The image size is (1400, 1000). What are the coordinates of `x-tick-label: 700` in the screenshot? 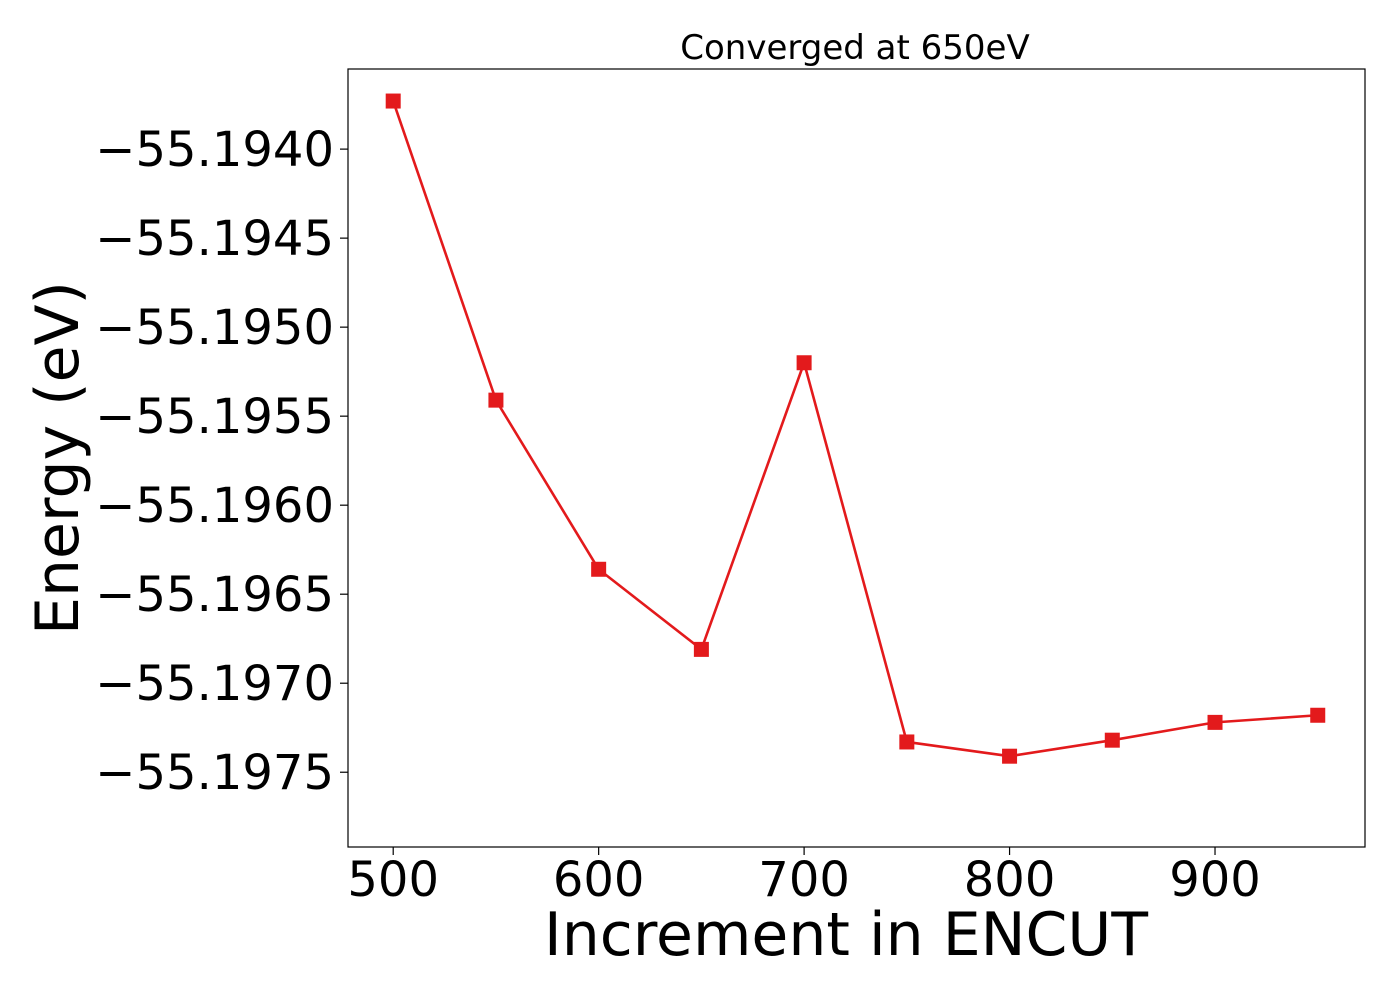 It's located at (804, 880).